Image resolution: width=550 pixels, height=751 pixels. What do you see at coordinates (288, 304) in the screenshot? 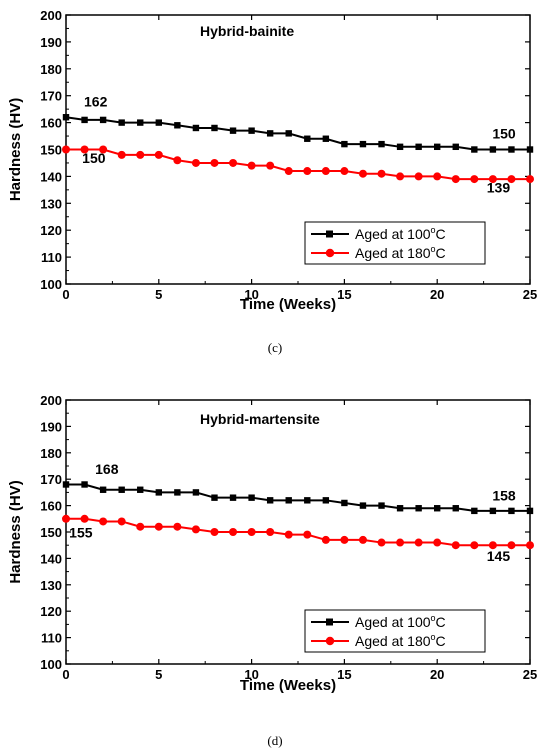
I see `x-axis-label: Time (Weeks)` at bounding box center [288, 304].